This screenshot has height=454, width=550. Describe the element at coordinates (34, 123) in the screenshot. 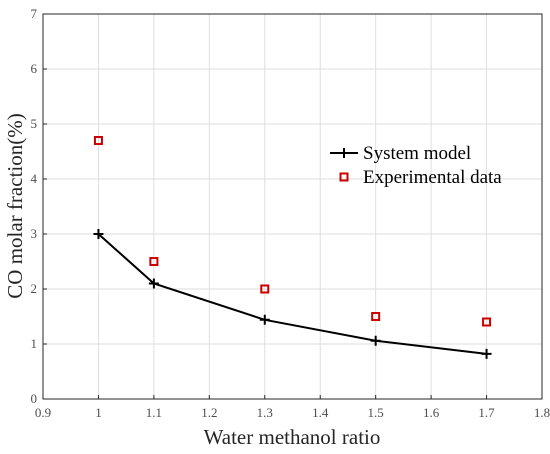

I see `y-tick-label: 5` at that location.